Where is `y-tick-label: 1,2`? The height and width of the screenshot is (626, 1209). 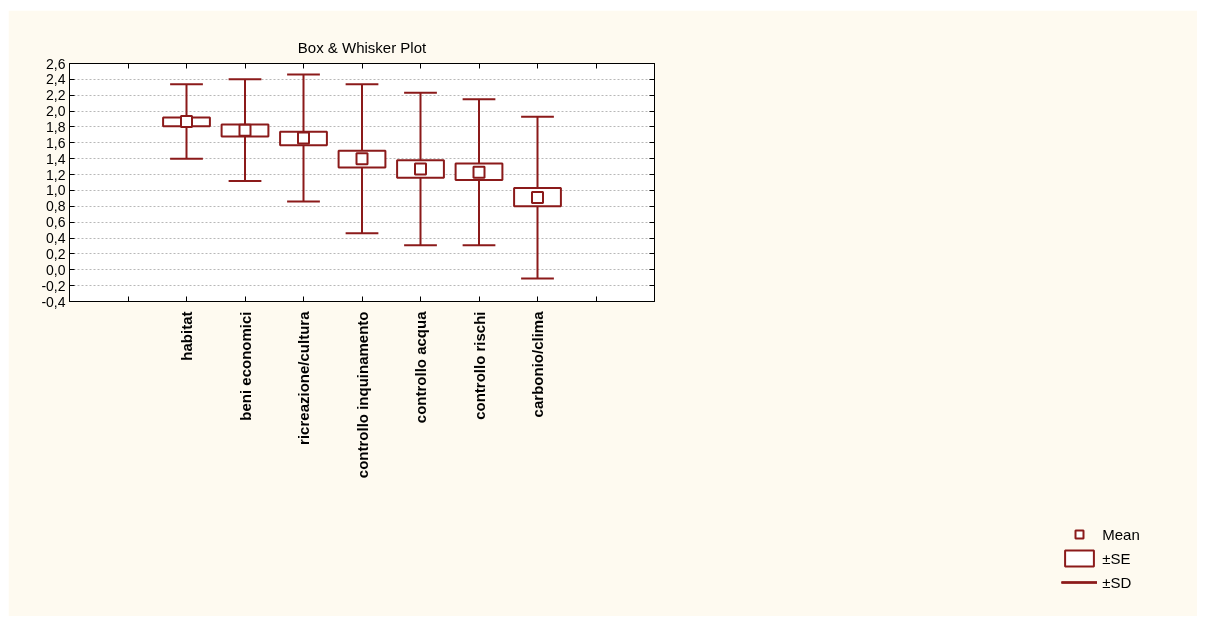
y-tick-label: 1,2 is located at coordinates (56, 174).